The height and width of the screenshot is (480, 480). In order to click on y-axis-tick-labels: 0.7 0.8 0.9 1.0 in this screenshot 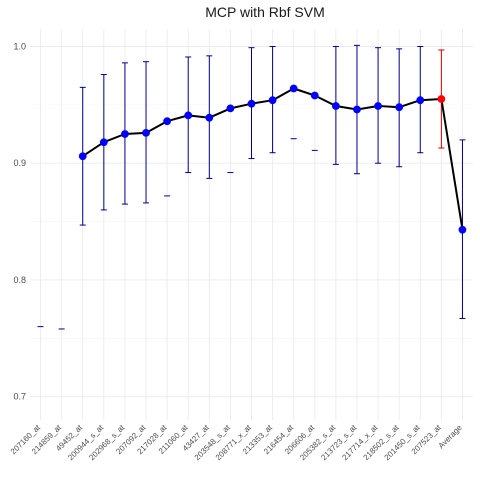, I will do `click(19, 222)`.